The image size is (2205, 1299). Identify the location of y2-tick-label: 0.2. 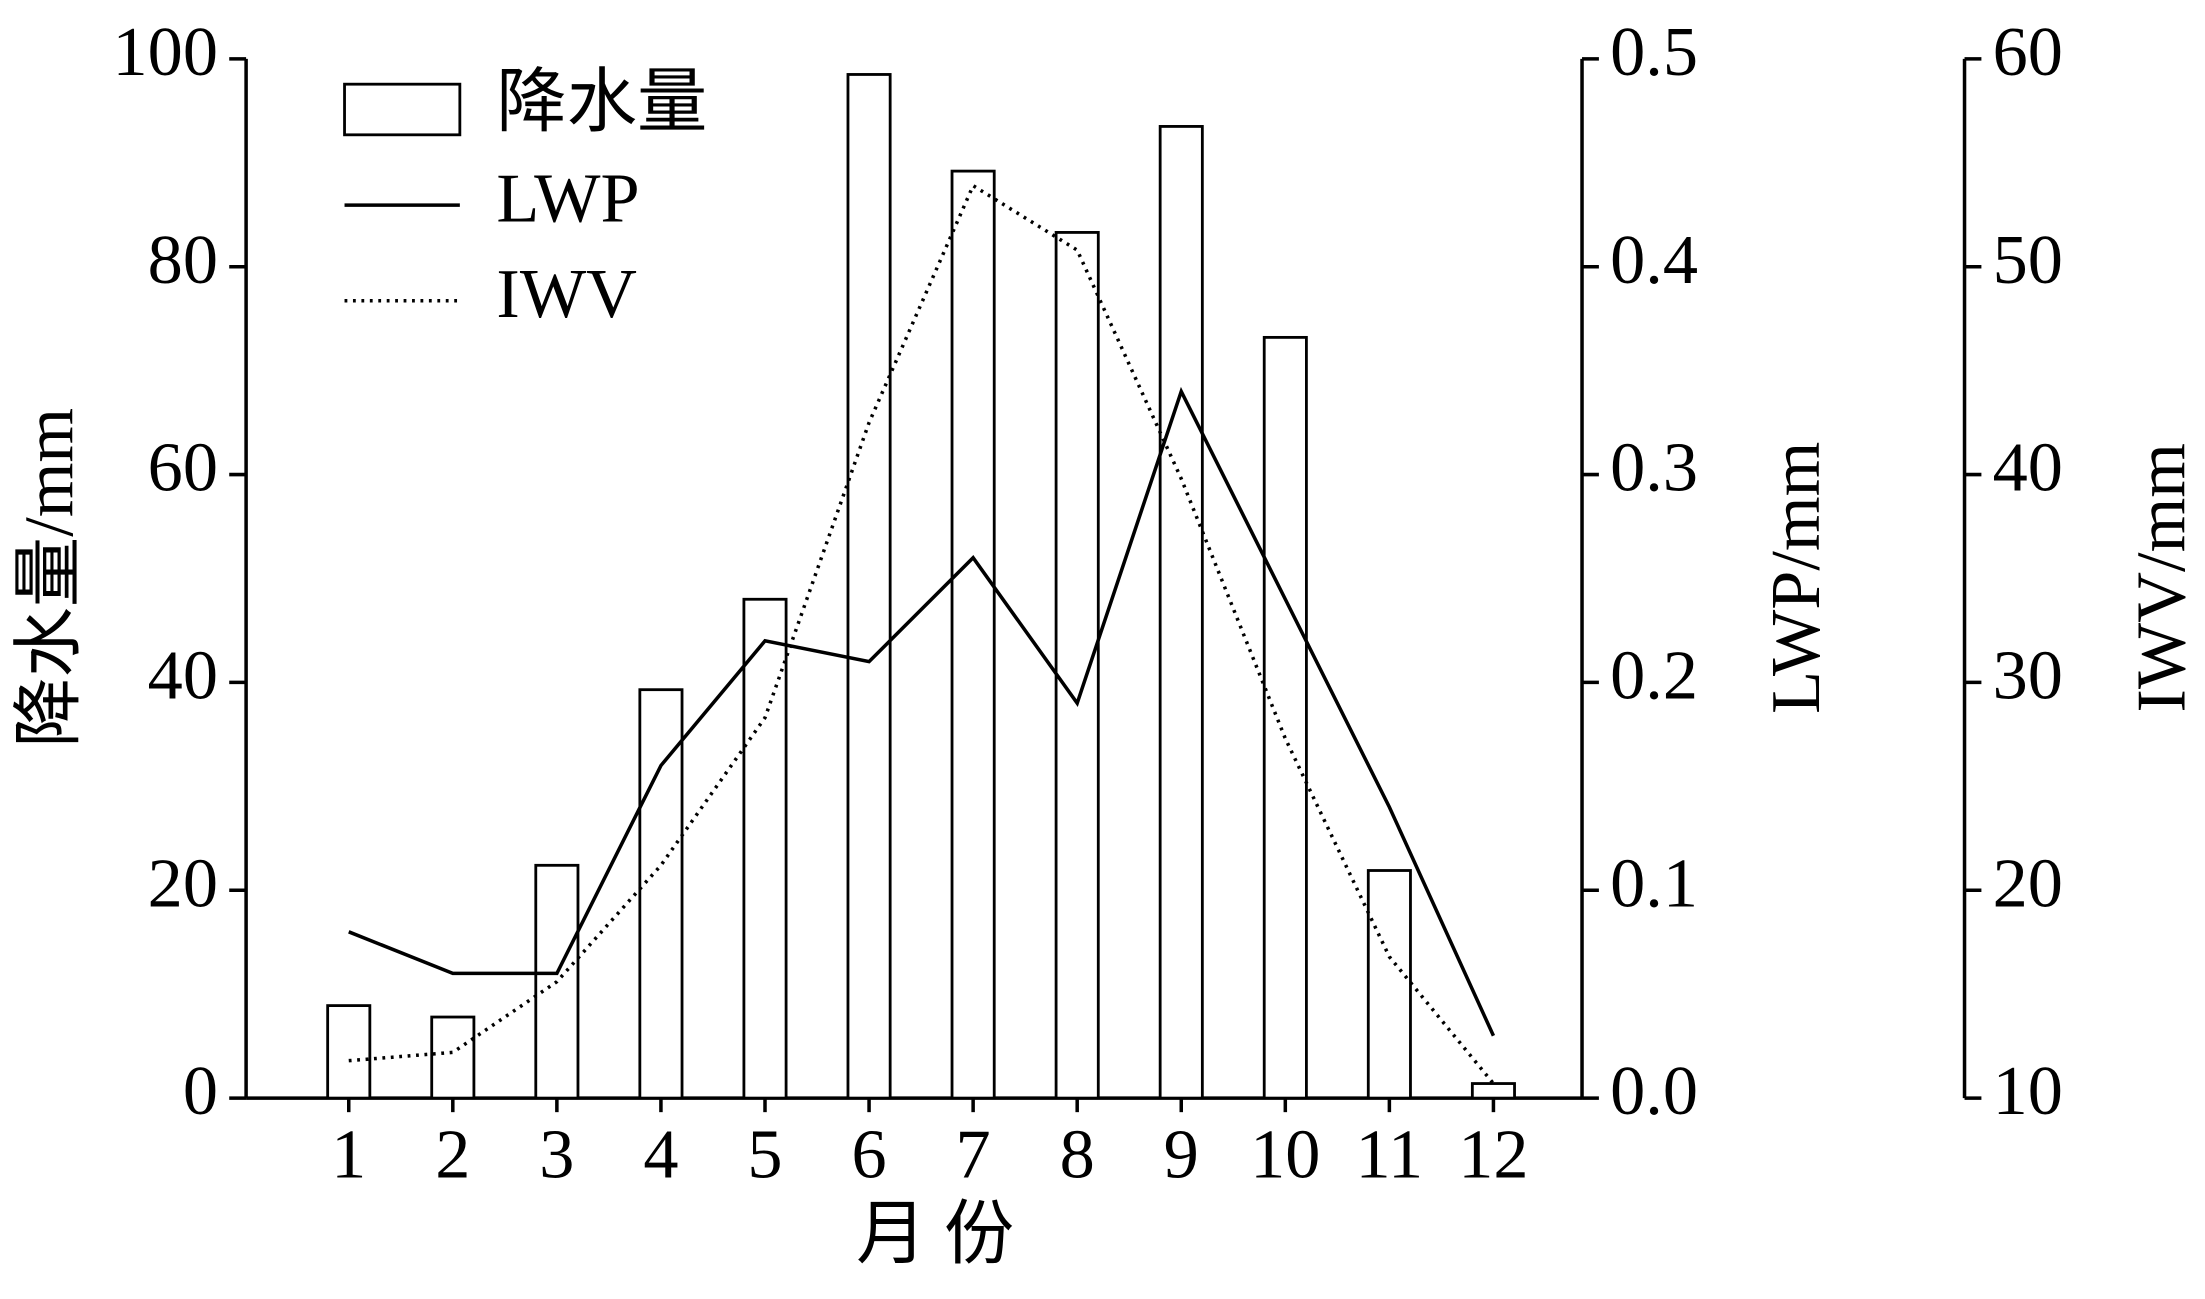
(1654, 676).